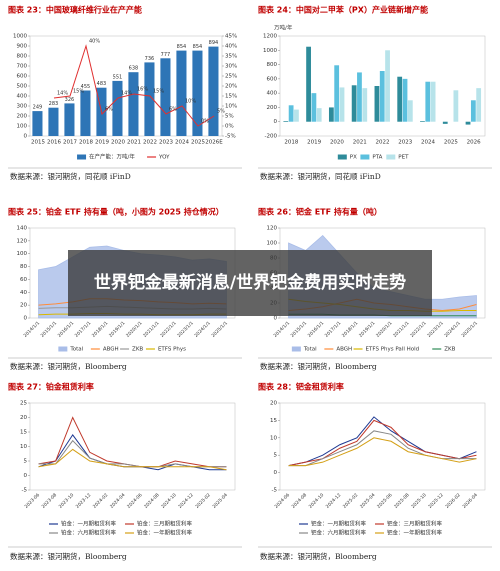 Image resolution: width=500 pixels, height=571 pixels. I want to click on y-tick-label: 400, so click(22, 97).